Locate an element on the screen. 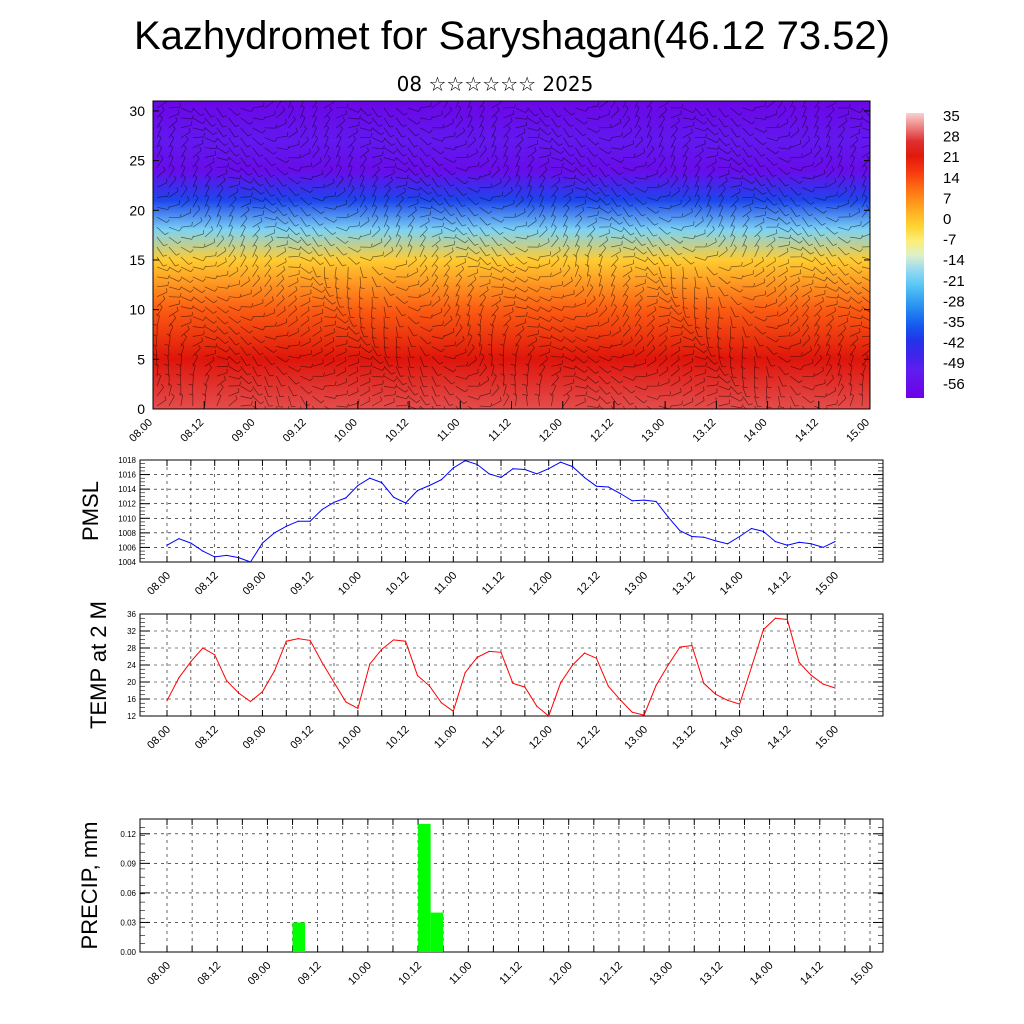 This screenshot has width=1024, height=1024. colorbar-label: -49 is located at coordinates (954, 363).